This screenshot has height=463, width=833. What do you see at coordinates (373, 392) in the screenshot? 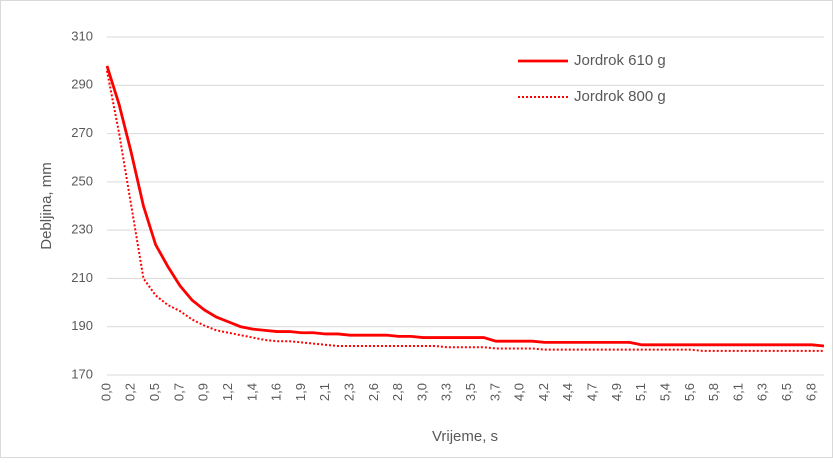
I see `x-tick-label: 2,6` at bounding box center [373, 392].